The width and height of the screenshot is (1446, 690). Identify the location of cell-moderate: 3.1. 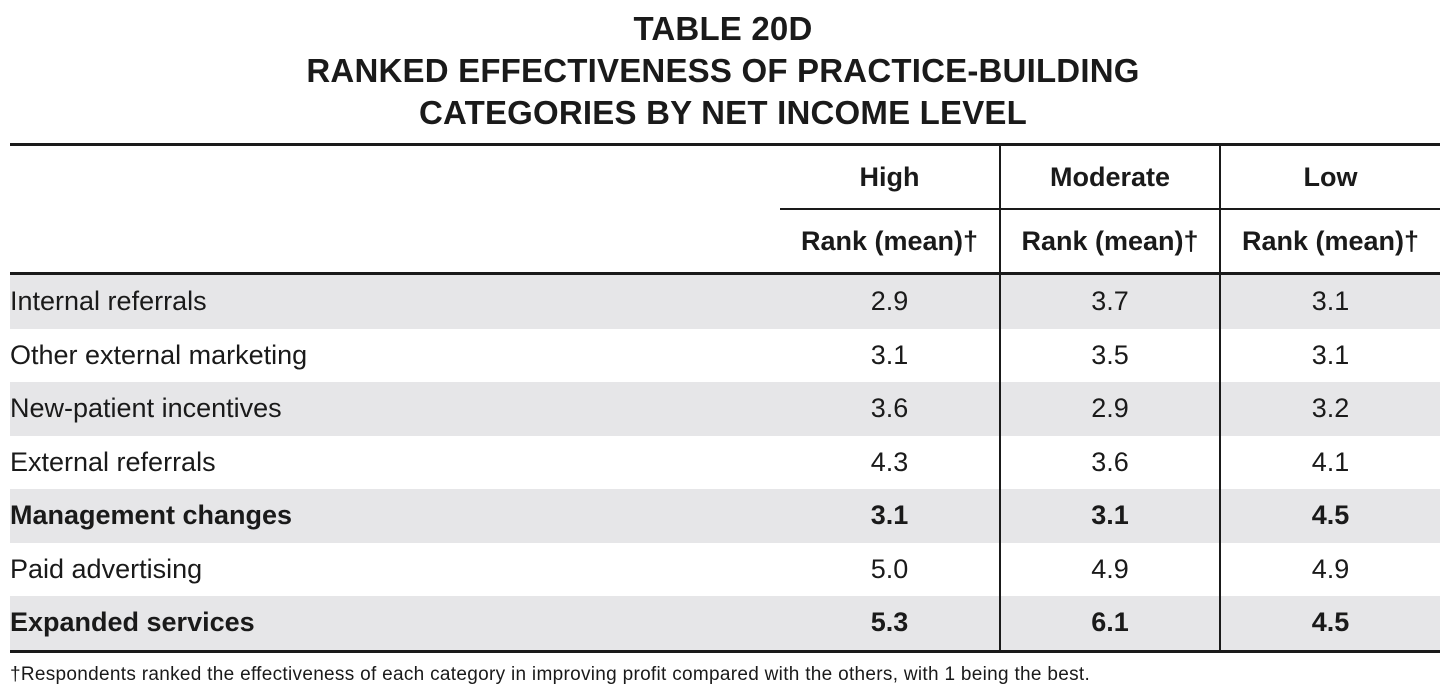
(1110, 516).